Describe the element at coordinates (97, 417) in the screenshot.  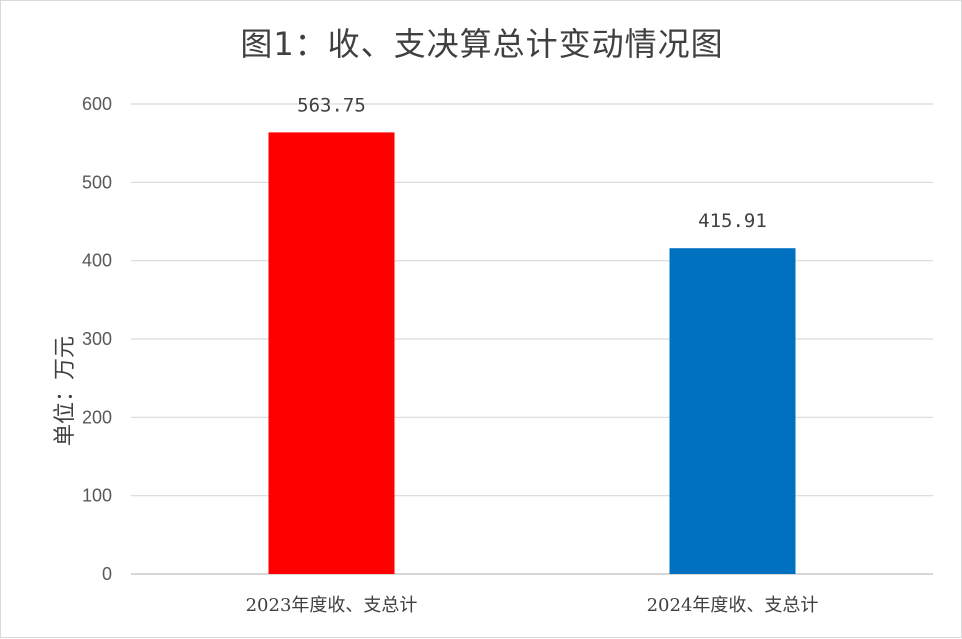
I see `y-tick-label: 200` at that location.